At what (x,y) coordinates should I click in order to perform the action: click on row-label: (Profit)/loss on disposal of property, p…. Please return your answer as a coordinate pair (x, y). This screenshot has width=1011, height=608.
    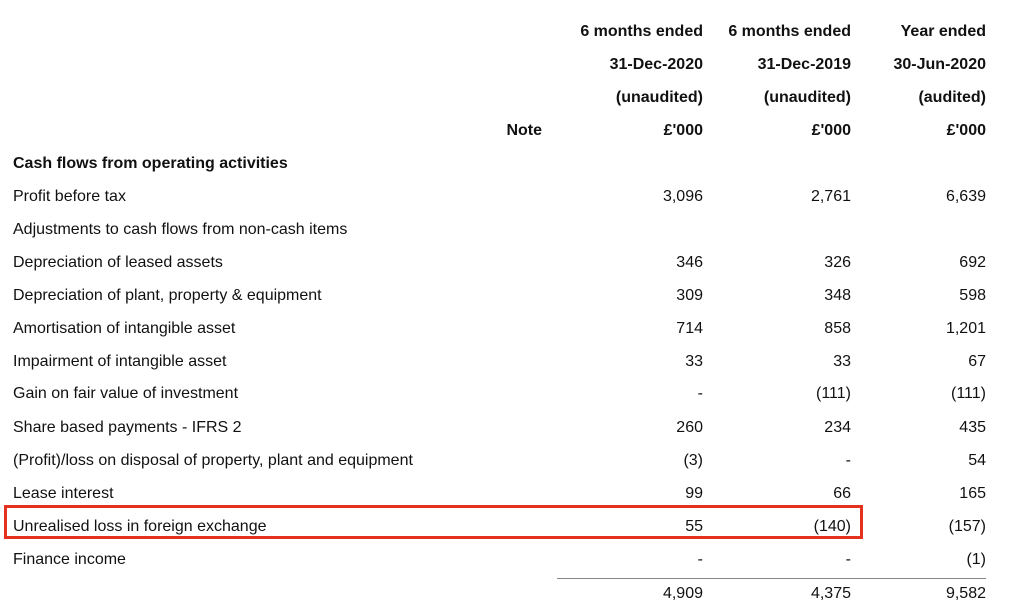
    Looking at the image, I should click on (213, 460).